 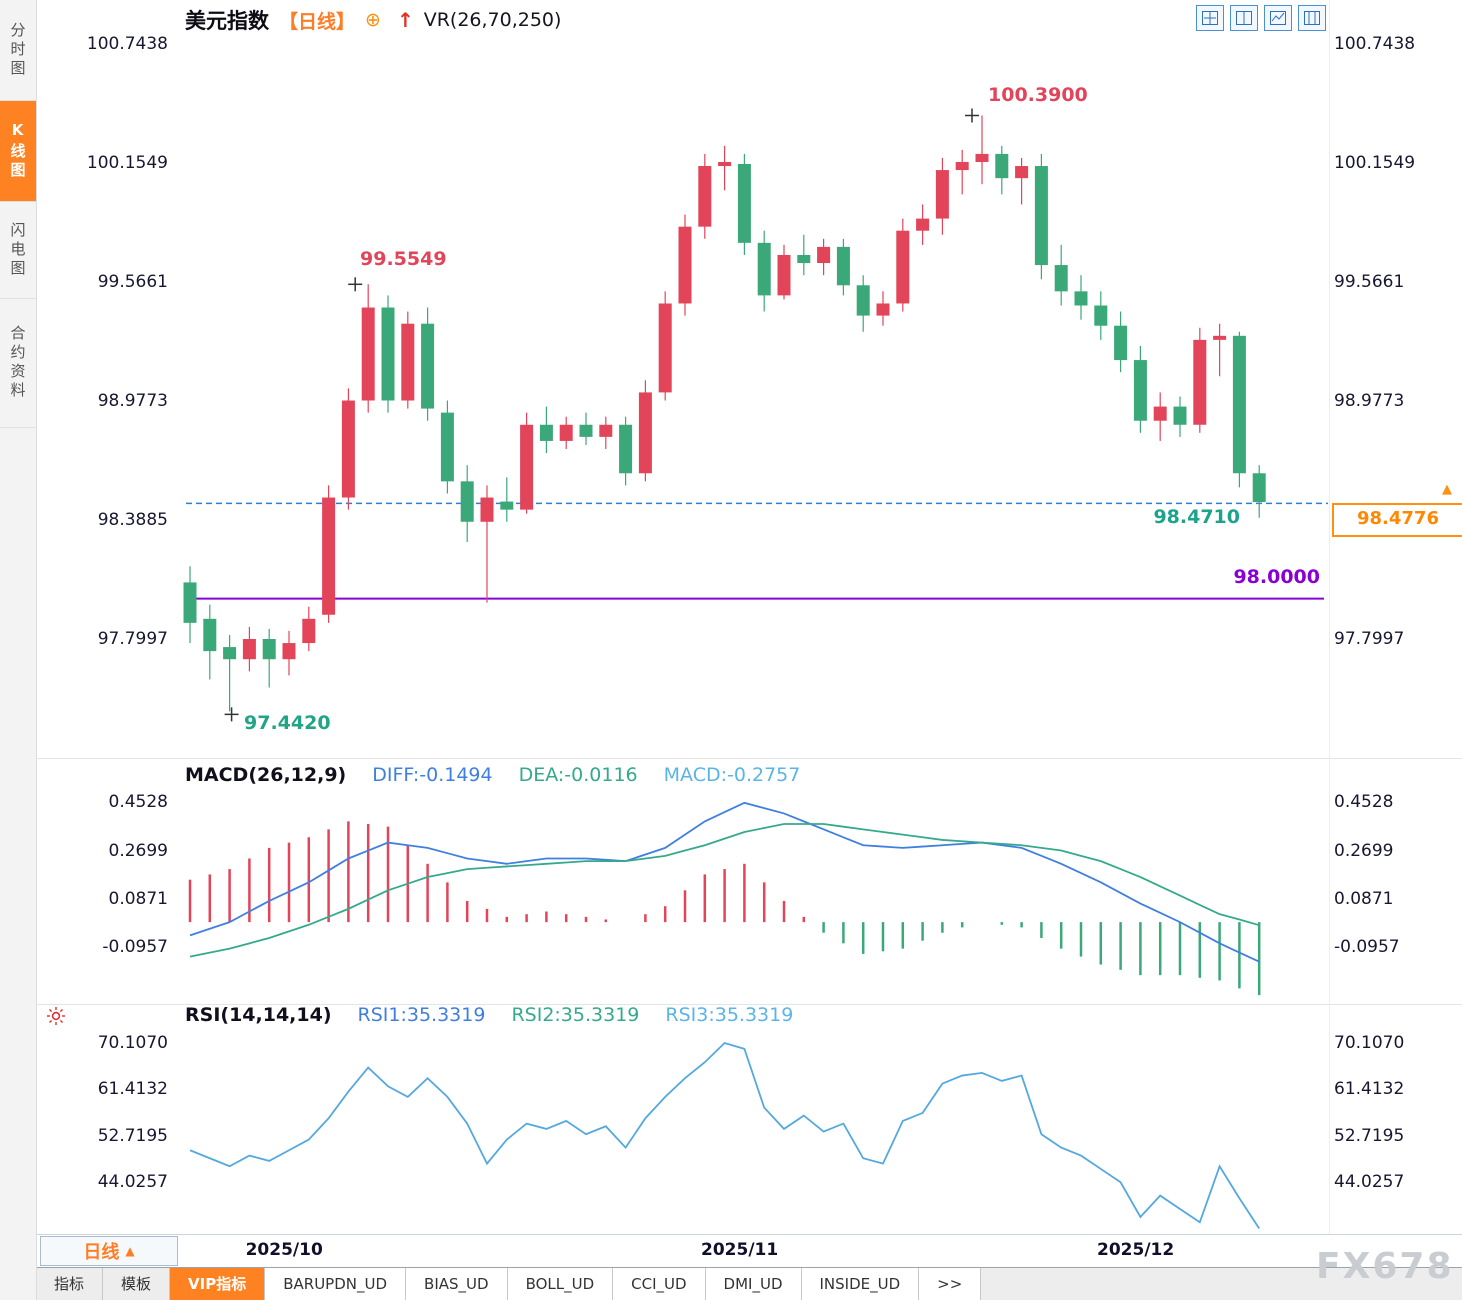 I want to click on rsi-line, so click(x=724, y=1136).